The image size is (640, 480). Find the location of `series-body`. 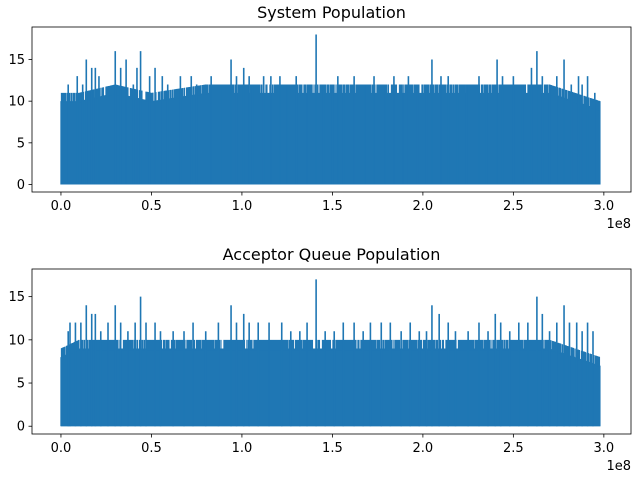

series-body is located at coordinates (330, 388).